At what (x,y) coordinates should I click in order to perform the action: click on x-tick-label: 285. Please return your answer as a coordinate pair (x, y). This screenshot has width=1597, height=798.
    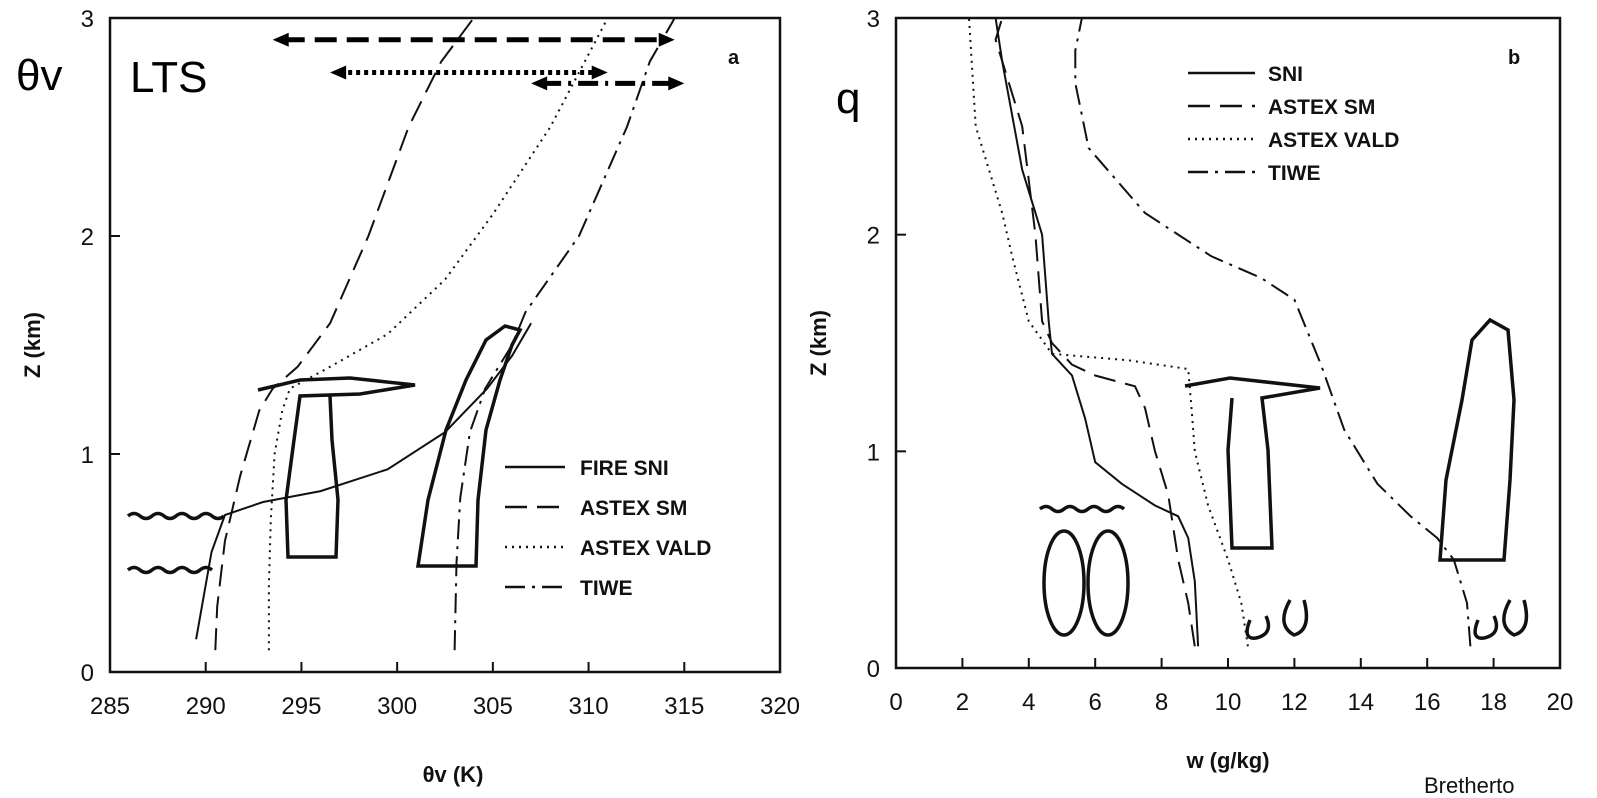
    Looking at the image, I should click on (110, 706).